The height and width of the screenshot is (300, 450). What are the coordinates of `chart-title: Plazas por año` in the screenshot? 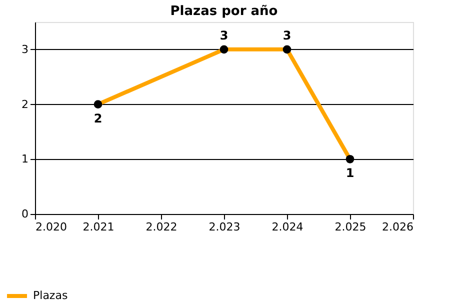 It's located at (224, 11).